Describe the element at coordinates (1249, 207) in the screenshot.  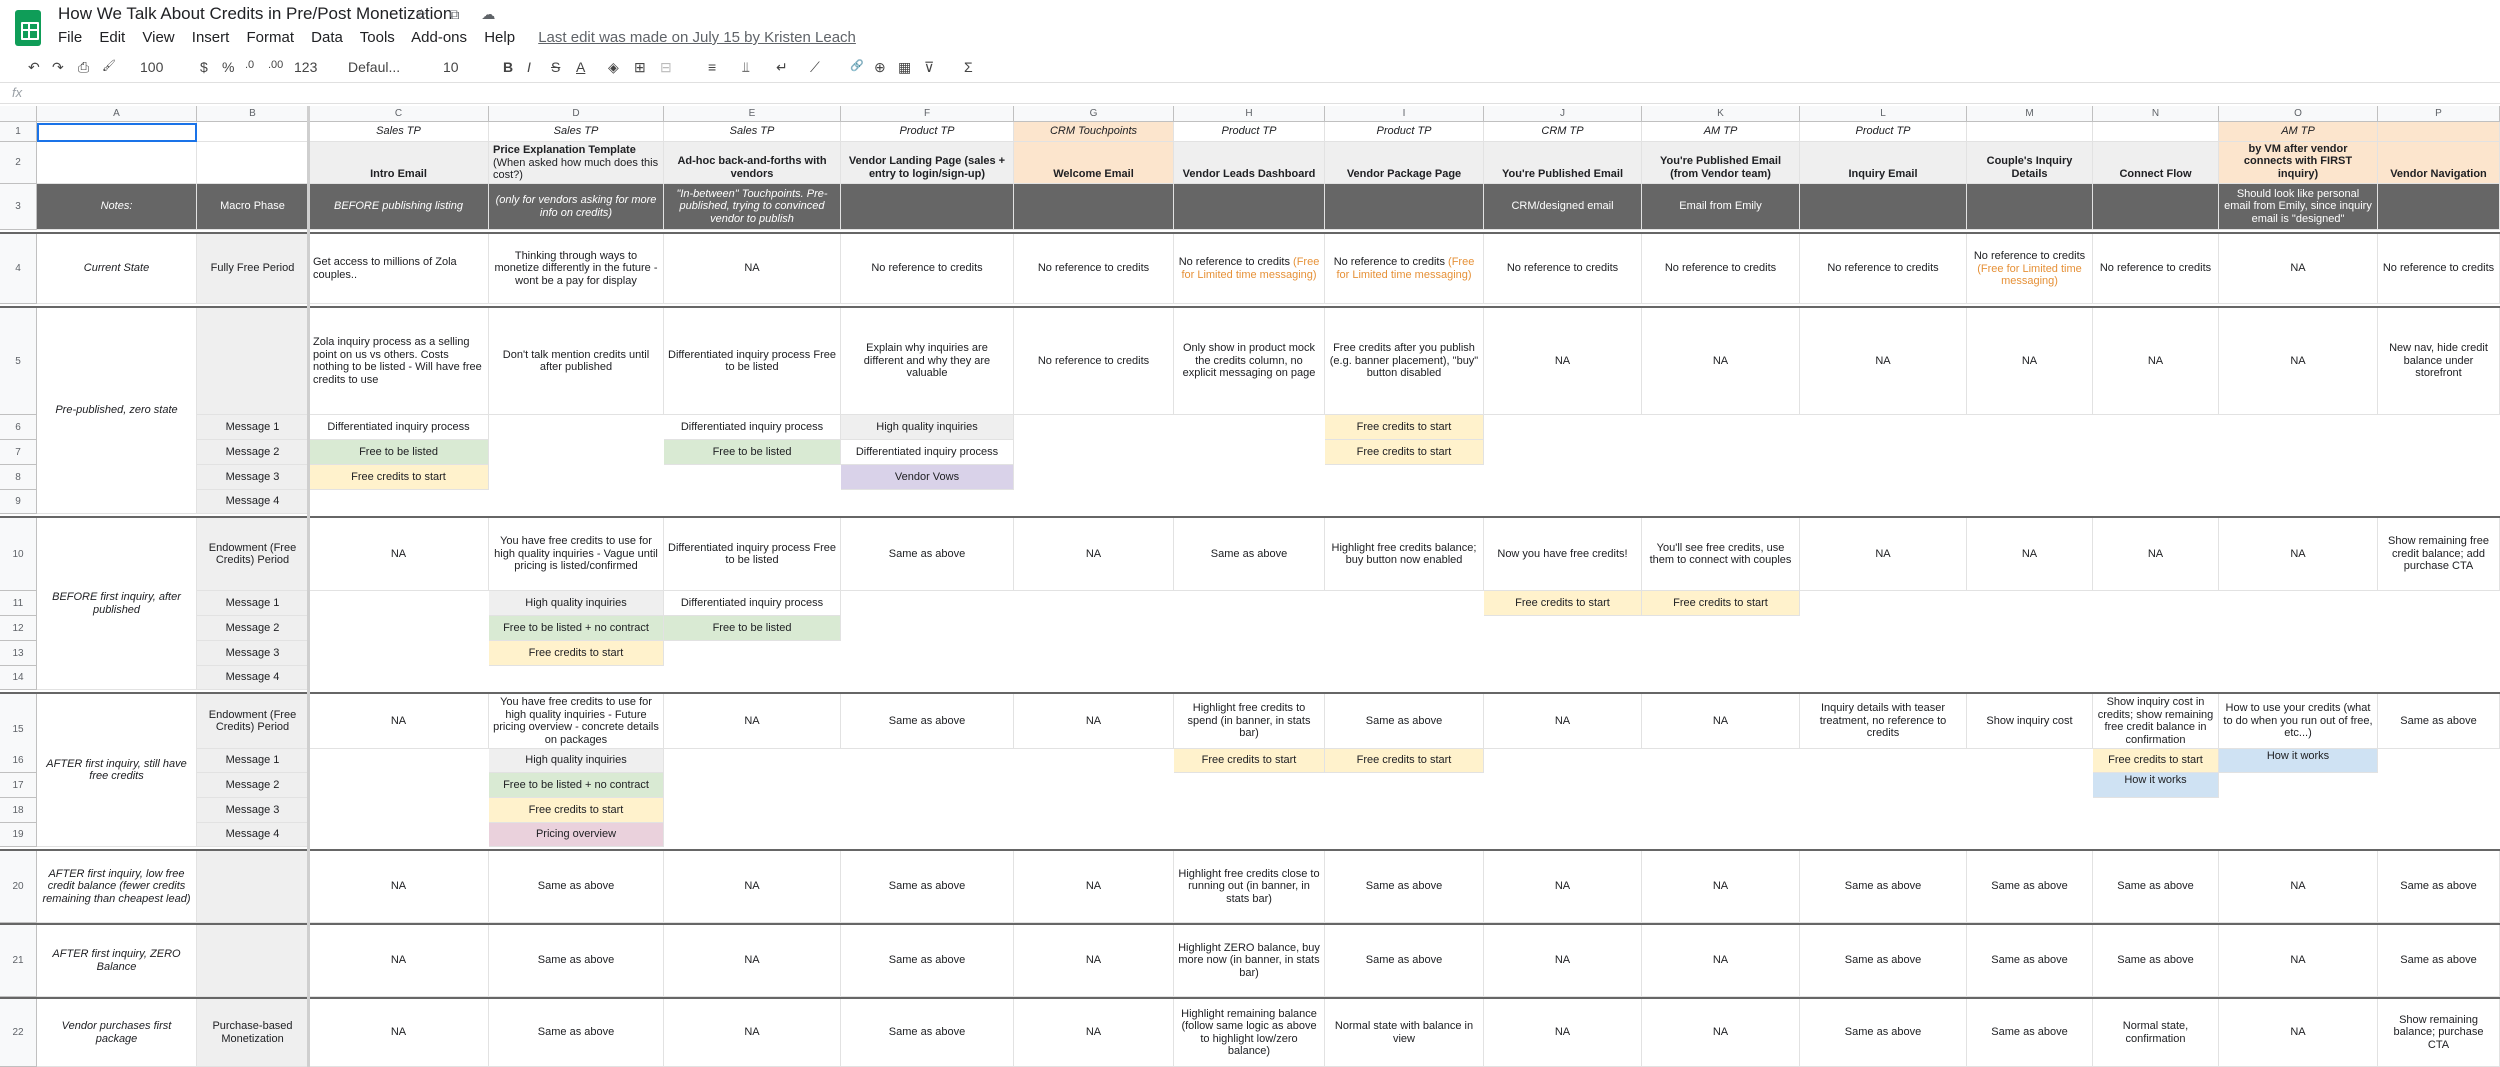
I see `cell-h3` at that location.